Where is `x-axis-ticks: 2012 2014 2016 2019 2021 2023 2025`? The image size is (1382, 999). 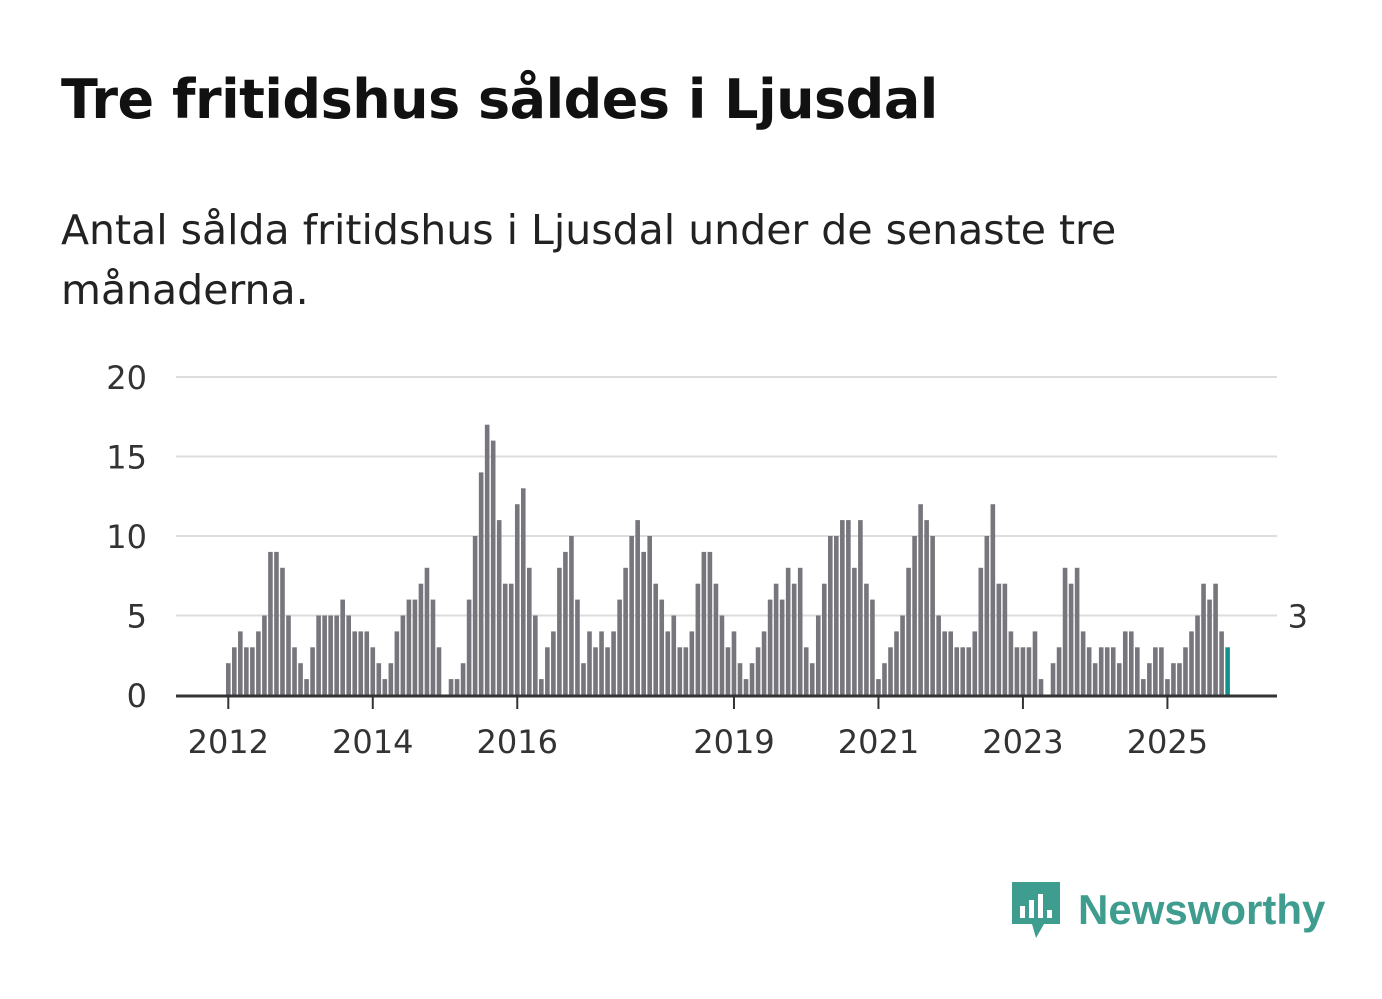
x-axis-ticks: 2012 2014 2016 2019 2021 2023 2025 is located at coordinates (698, 729).